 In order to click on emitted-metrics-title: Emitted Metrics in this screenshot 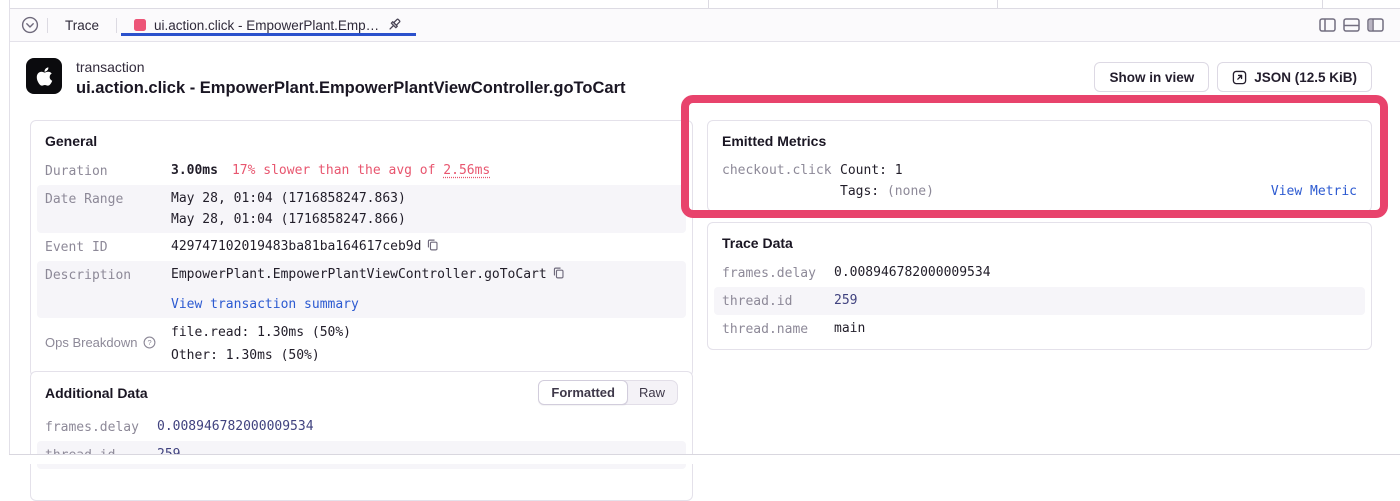, I will do `click(774, 141)`.